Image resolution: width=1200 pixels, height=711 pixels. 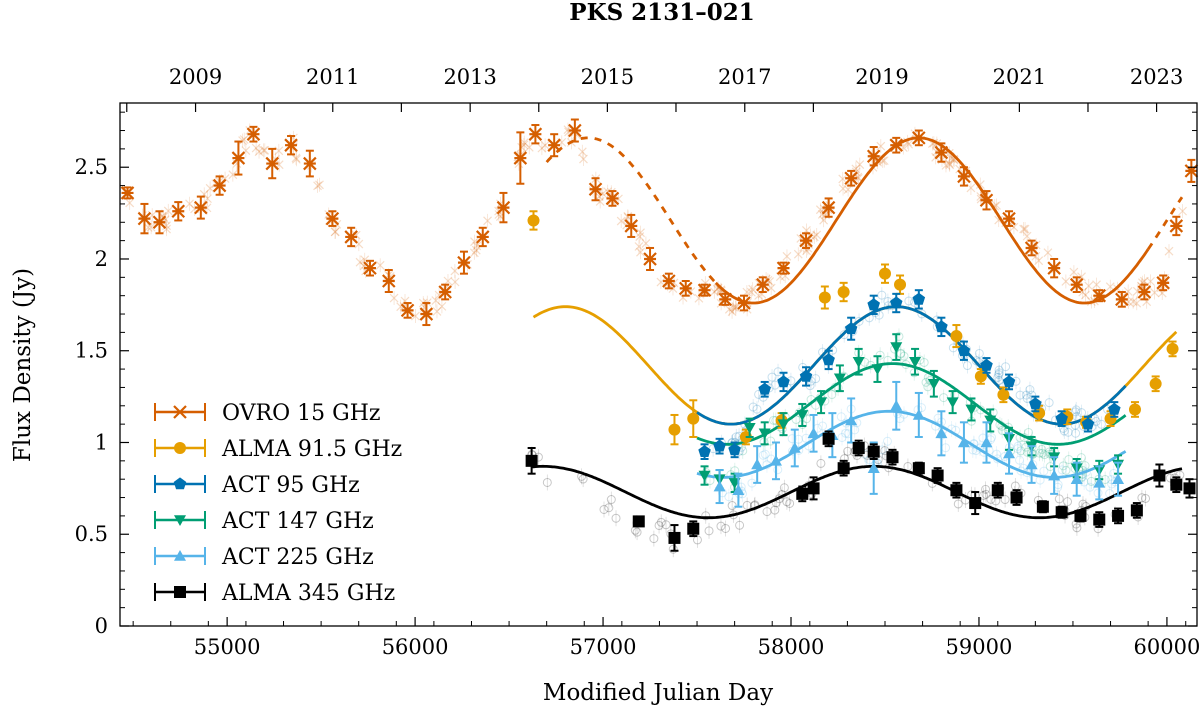 I want to click on top-year-label: 2011, so click(x=332, y=77).